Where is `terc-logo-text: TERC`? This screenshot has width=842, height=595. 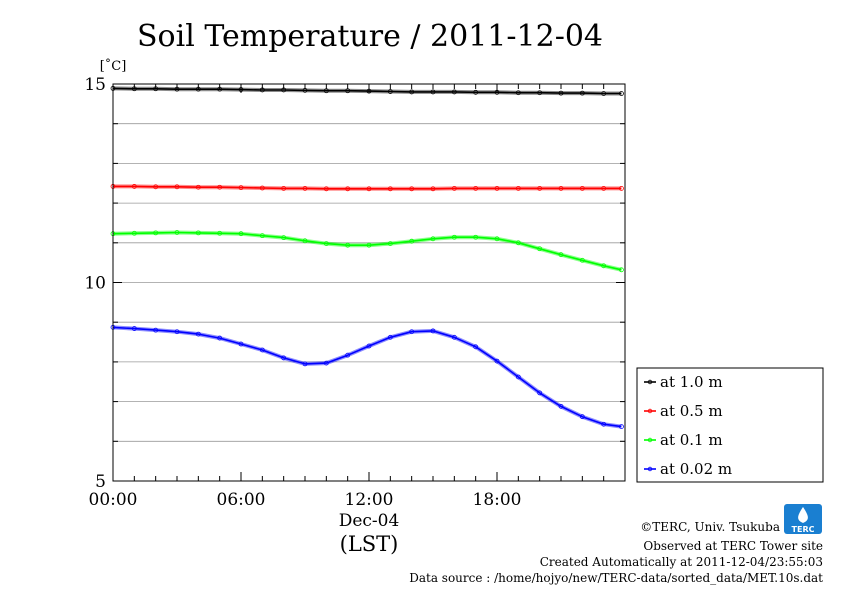
terc-logo-text: TERC is located at coordinates (803, 529).